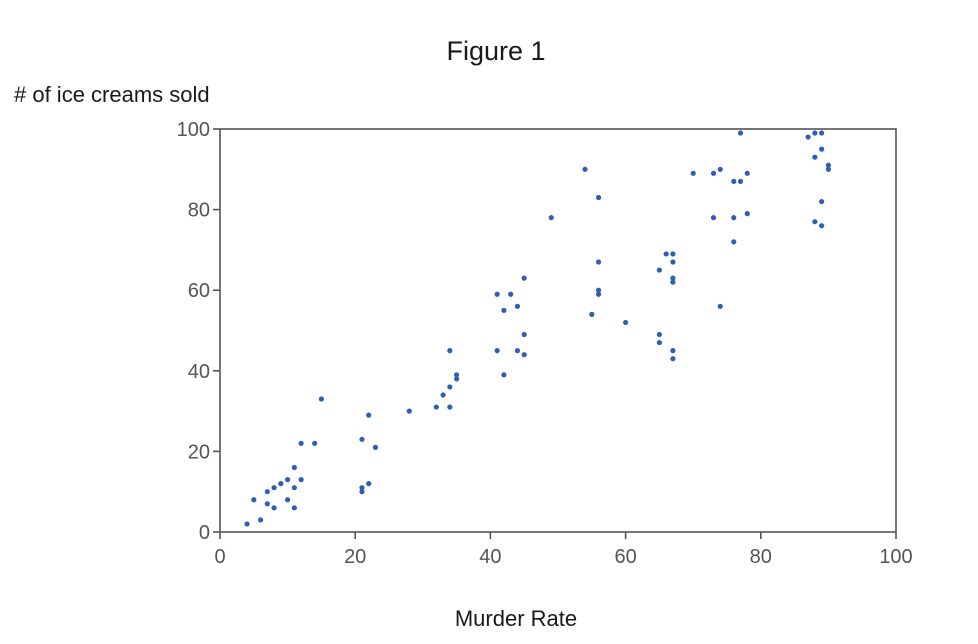 This screenshot has width=978, height=644. Describe the element at coordinates (355, 557) in the screenshot. I see `x-tick-label: 20` at that location.